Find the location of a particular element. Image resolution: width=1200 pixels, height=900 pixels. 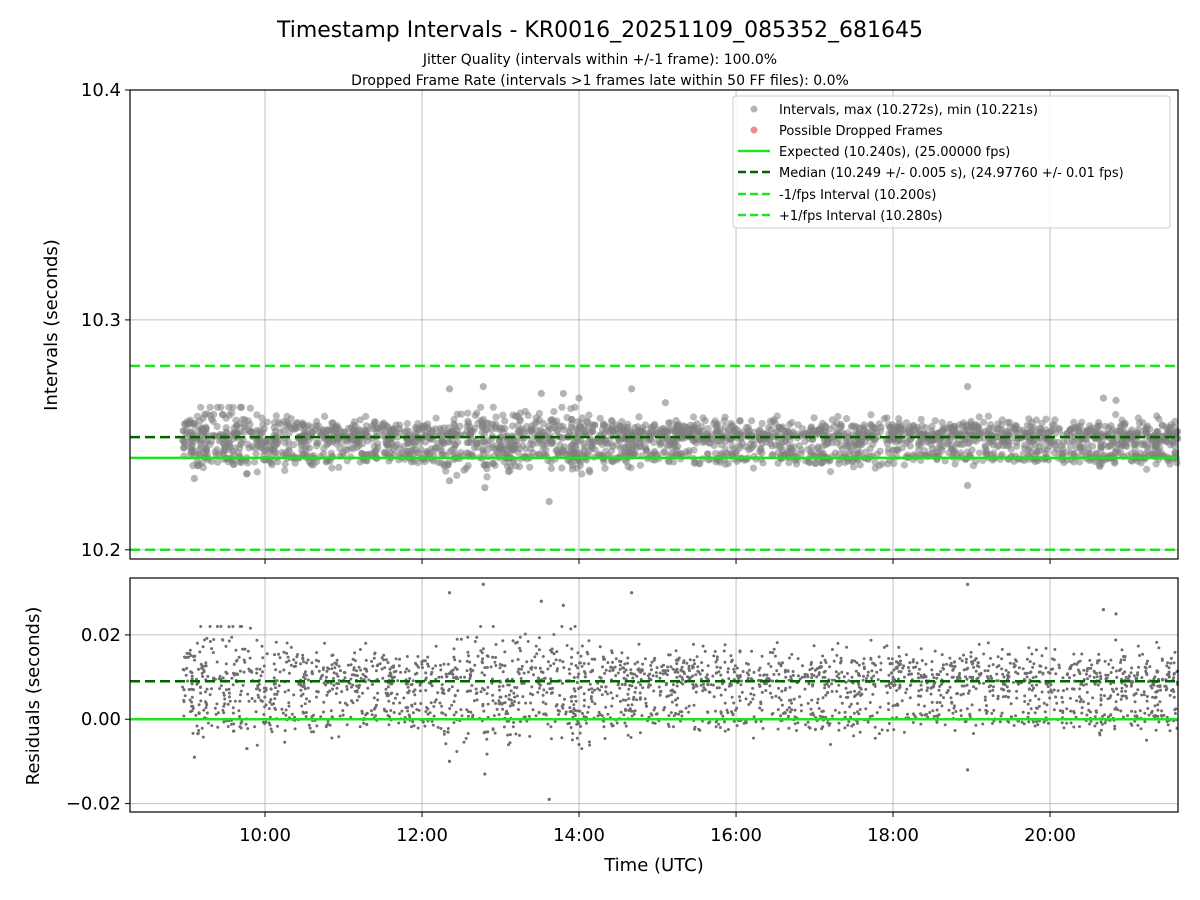

legend-label-expected: Expected (10.240s), (25.00000 fps) is located at coordinates (894, 152).